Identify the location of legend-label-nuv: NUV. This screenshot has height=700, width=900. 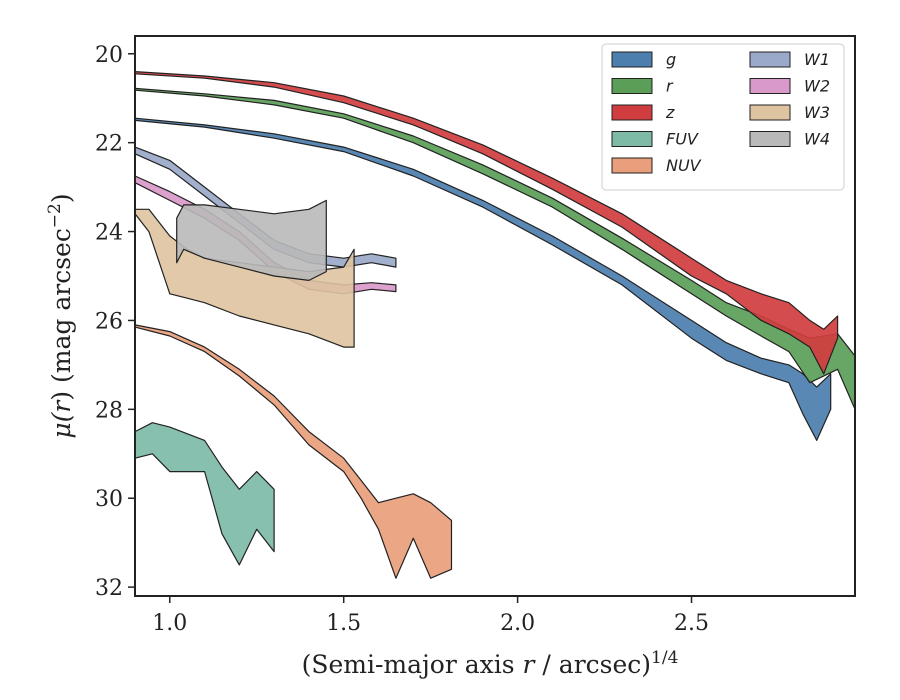
(684, 165).